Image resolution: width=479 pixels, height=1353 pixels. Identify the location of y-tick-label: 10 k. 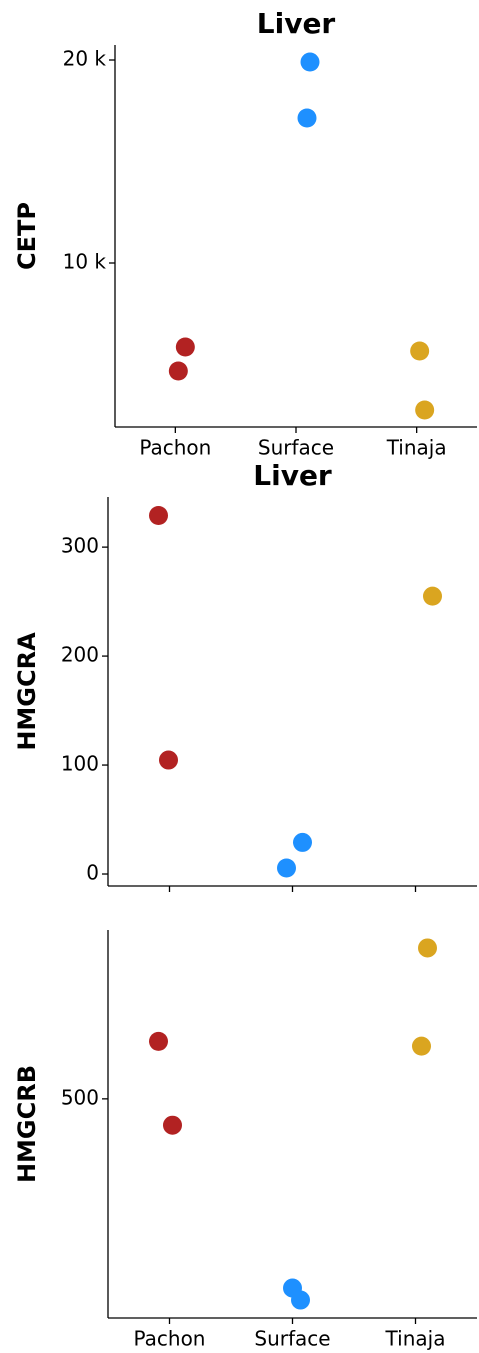
(85, 261).